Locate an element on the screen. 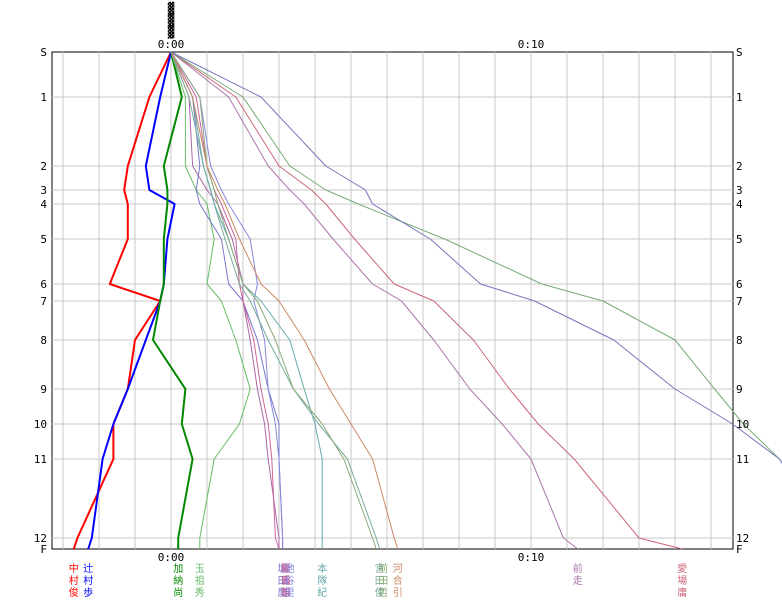 The height and width of the screenshot is (600, 782). runner-name-char: 谷 is located at coordinates (290, 581).